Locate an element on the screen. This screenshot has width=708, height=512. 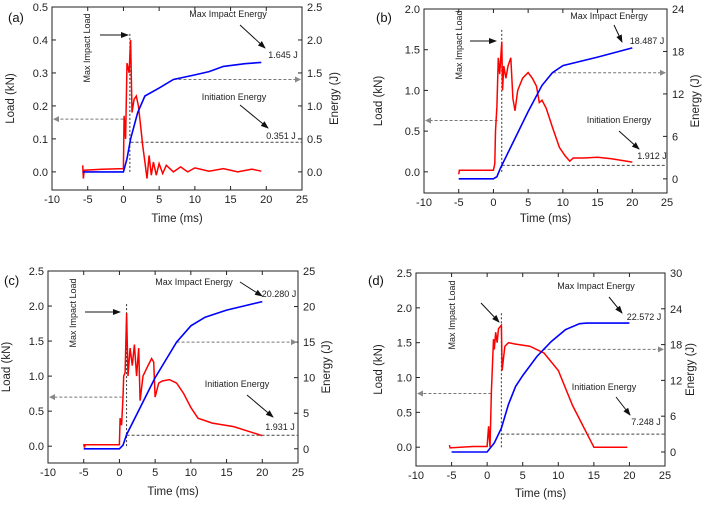
y2-tick-label: 5 is located at coordinates (306, 414).